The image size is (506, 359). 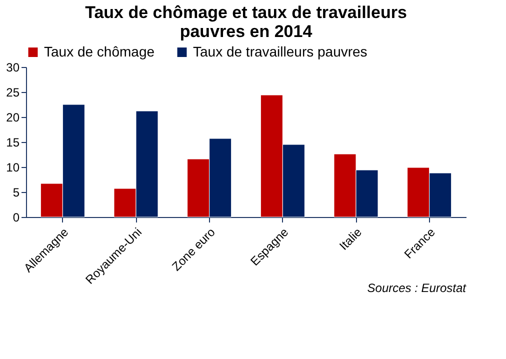 I want to click on y-tick-label: 25, so click(x=13, y=93).